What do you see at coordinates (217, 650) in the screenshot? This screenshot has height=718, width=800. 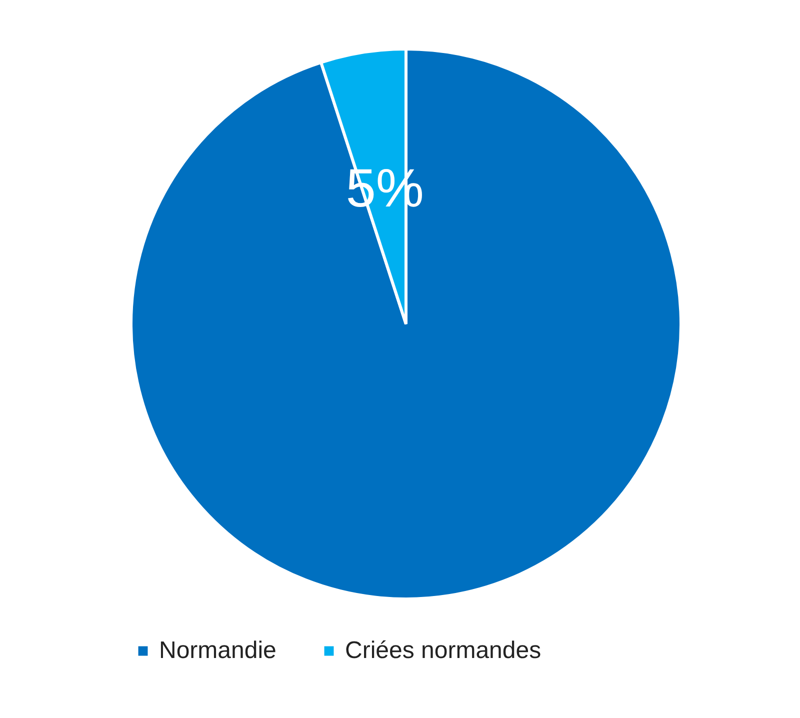 I see `legend-label: Normandie` at bounding box center [217, 650].